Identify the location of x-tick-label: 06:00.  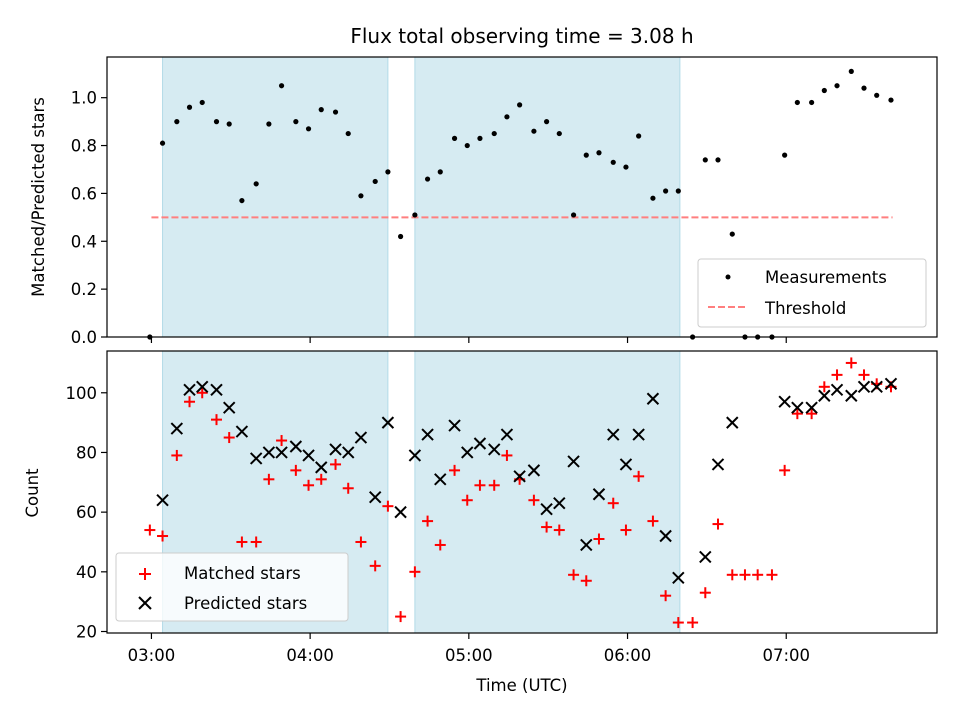
(628, 655).